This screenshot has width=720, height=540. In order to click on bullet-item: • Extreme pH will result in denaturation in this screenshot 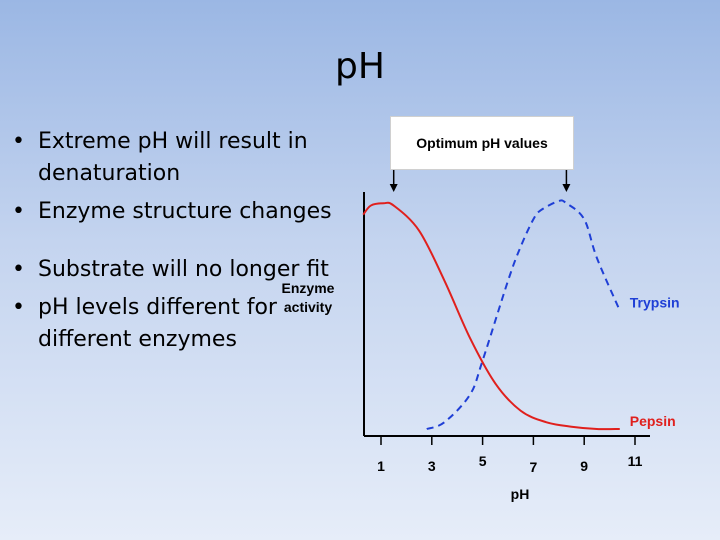, I will do `click(185, 158)`.